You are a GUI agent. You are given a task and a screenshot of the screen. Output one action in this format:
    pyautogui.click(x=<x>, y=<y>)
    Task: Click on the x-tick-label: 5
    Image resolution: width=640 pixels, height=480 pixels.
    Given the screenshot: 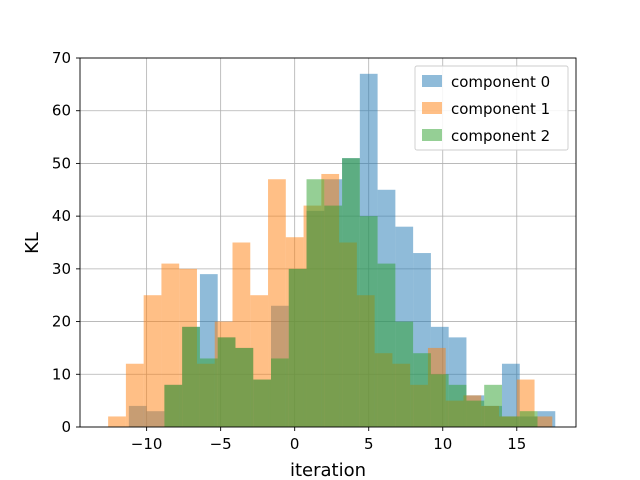 What is the action you would take?
    pyautogui.click(x=369, y=444)
    